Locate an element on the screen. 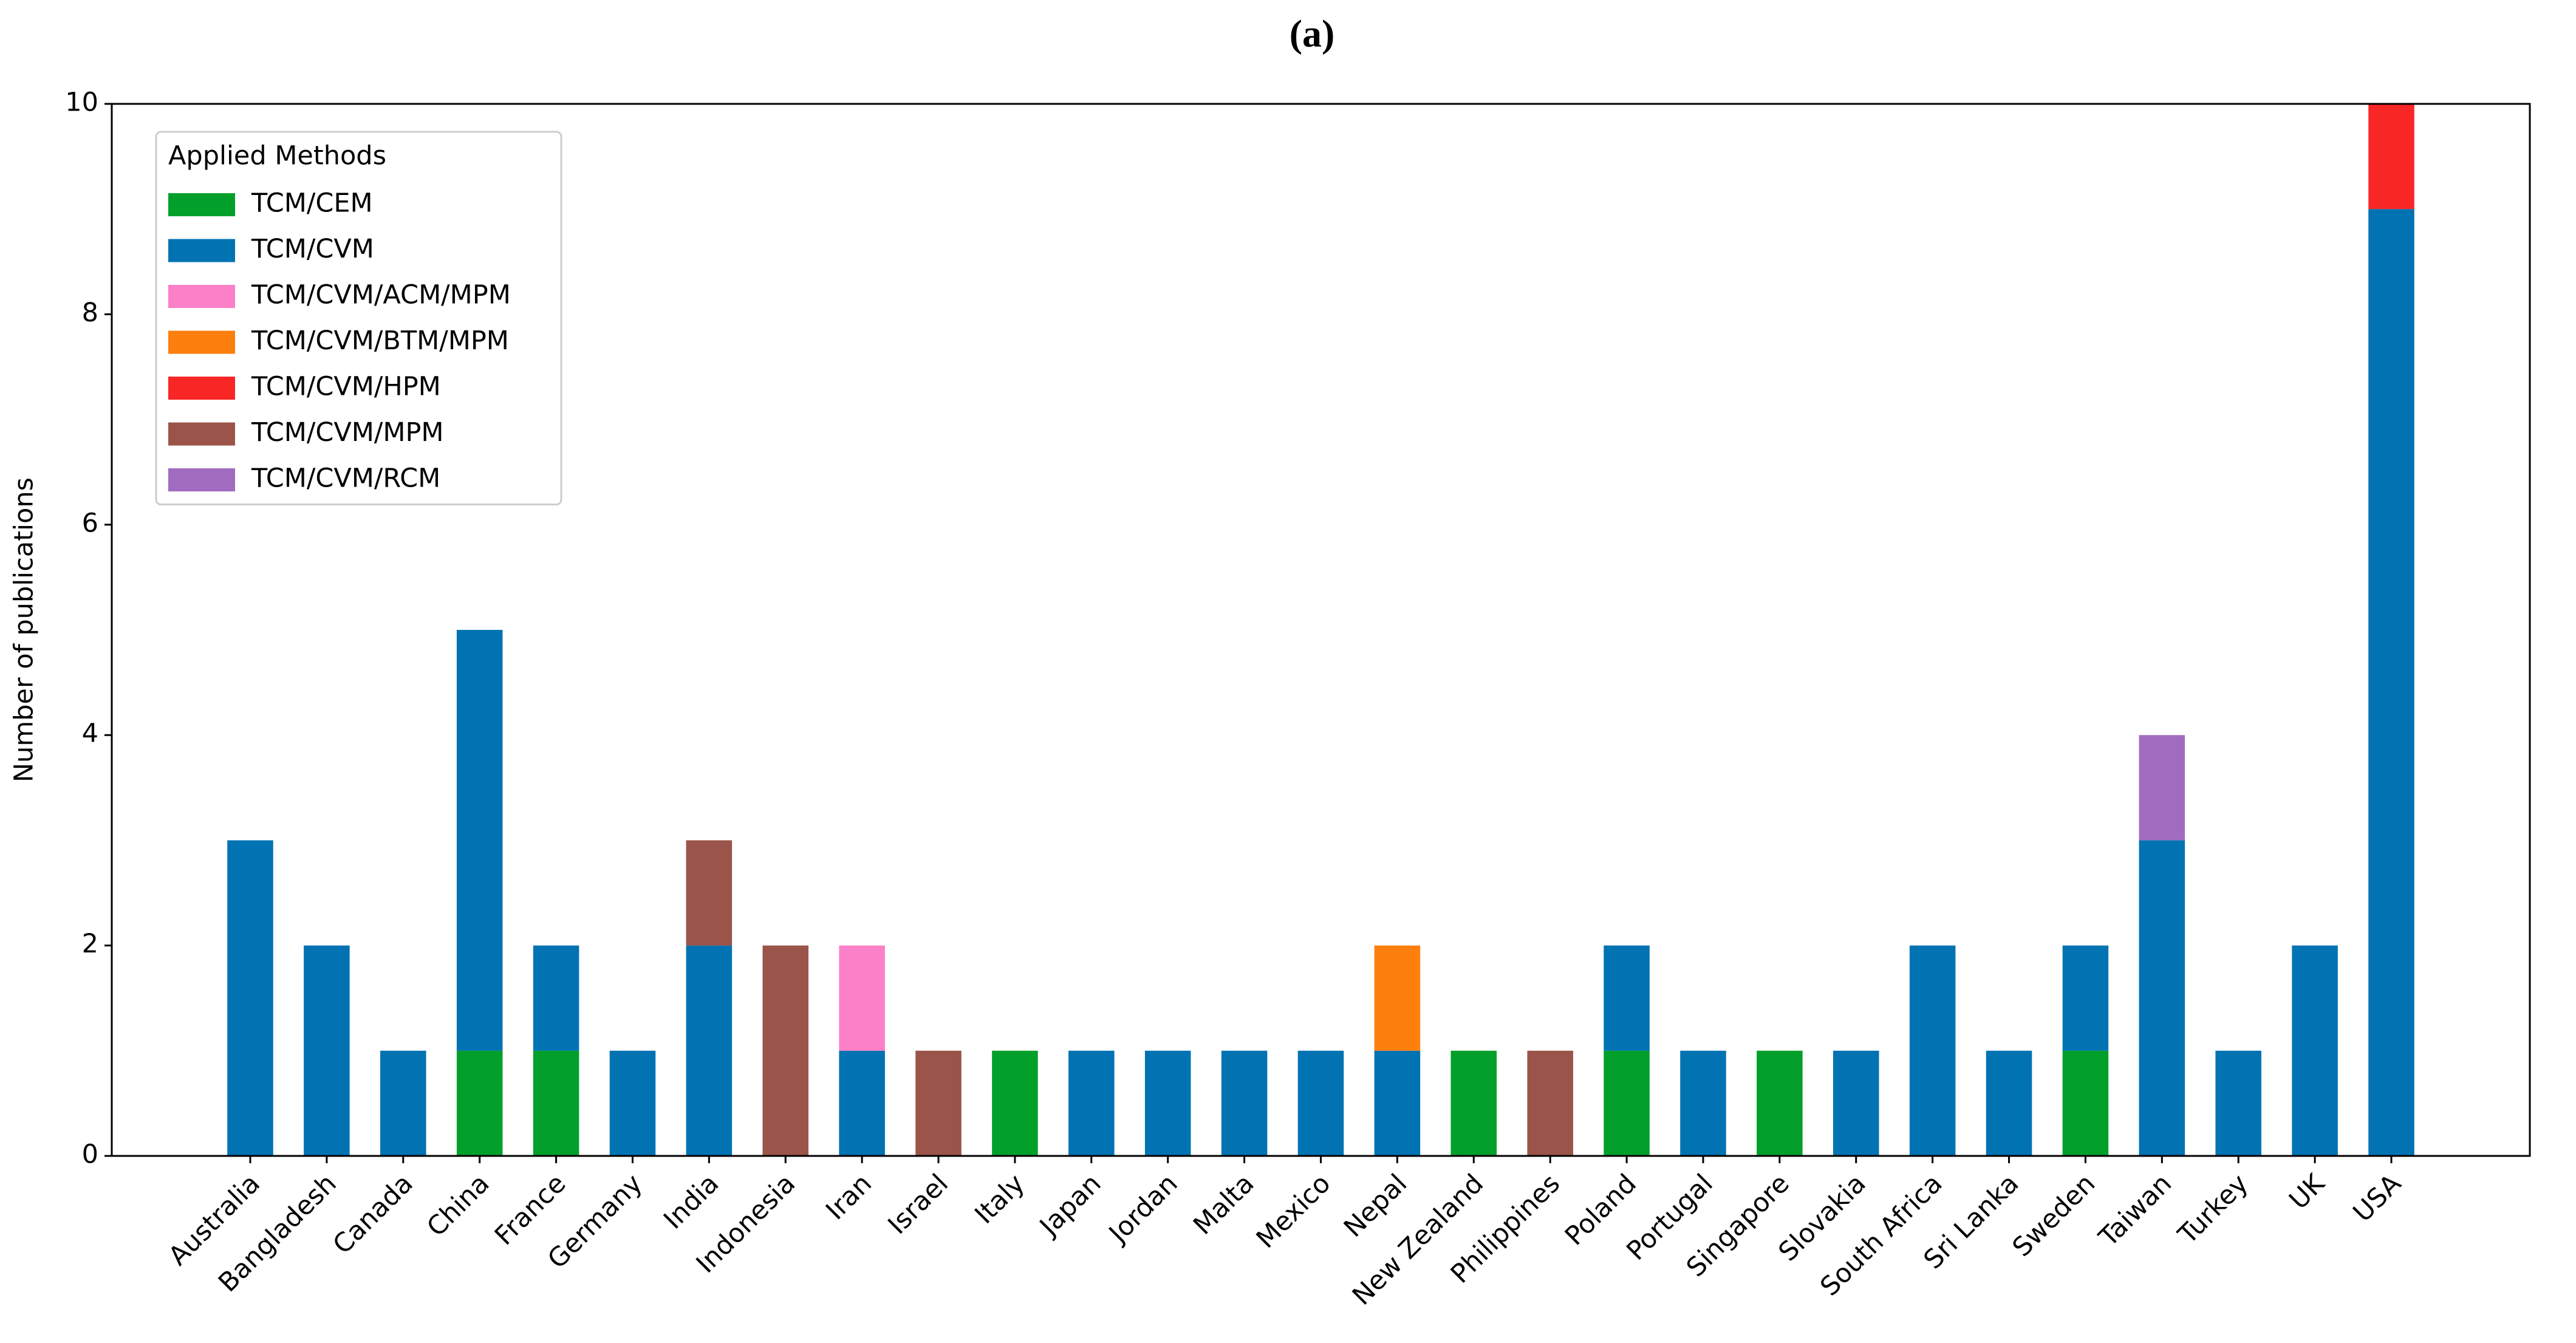 This screenshot has height=1343, width=2576. y-tick-label: 4 is located at coordinates (90, 734).